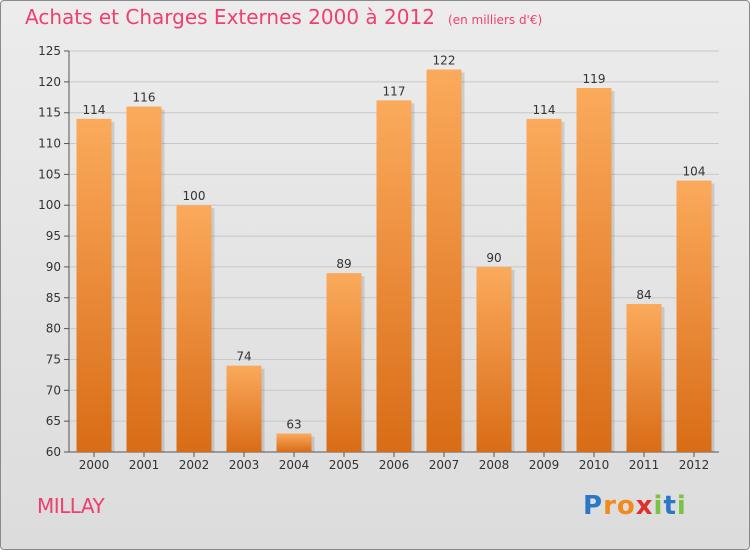  I want to click on y-tick-label: 115, so click(49, 113).